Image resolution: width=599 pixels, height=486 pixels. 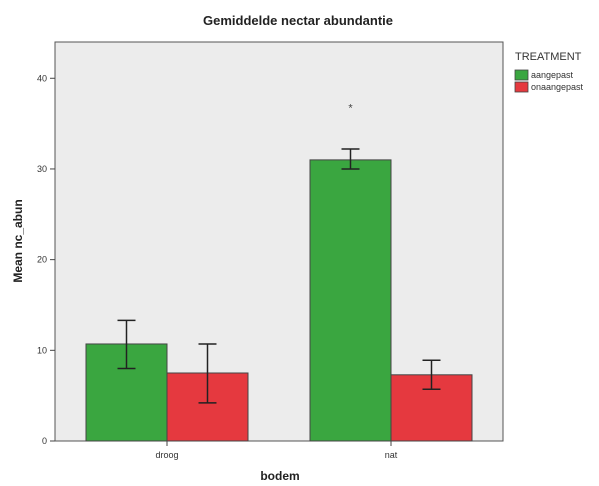 I want to click on legend-title: TREATMENT, so click(x=548, y=57).